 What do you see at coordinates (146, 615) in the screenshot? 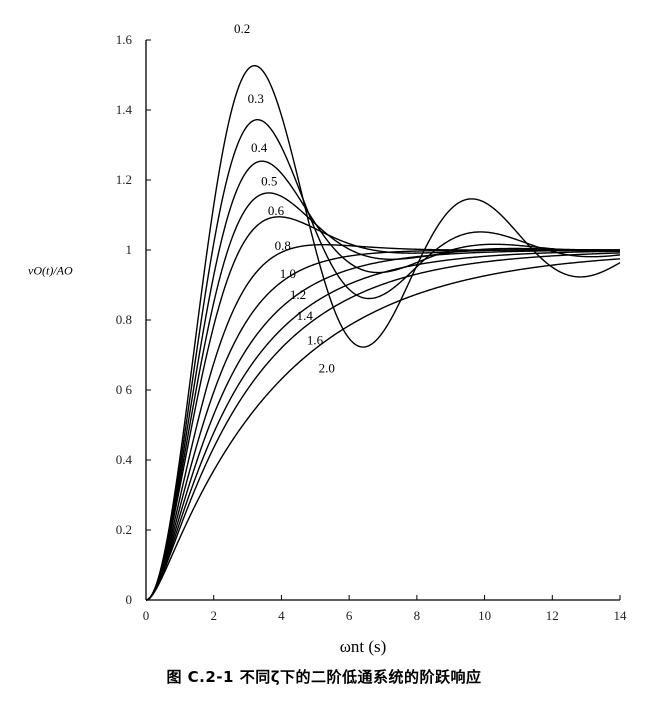
I see `x-tick-label: 0` at bounding box center [146, 615].